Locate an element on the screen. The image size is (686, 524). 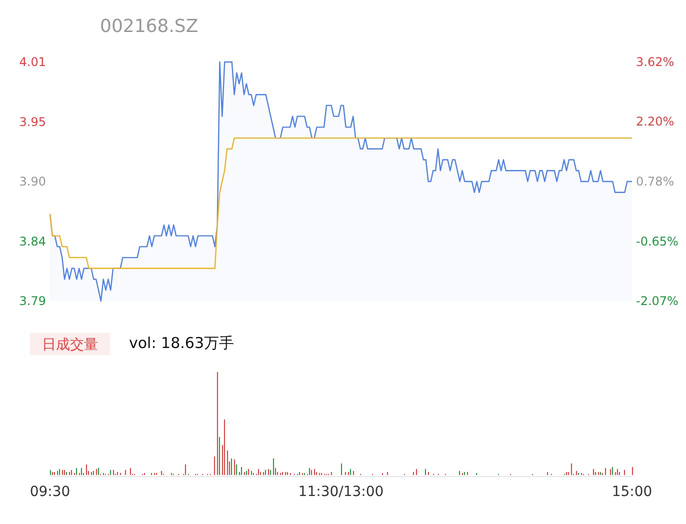
y-tick-label: 3.84 is located at coordinates (32, 241).